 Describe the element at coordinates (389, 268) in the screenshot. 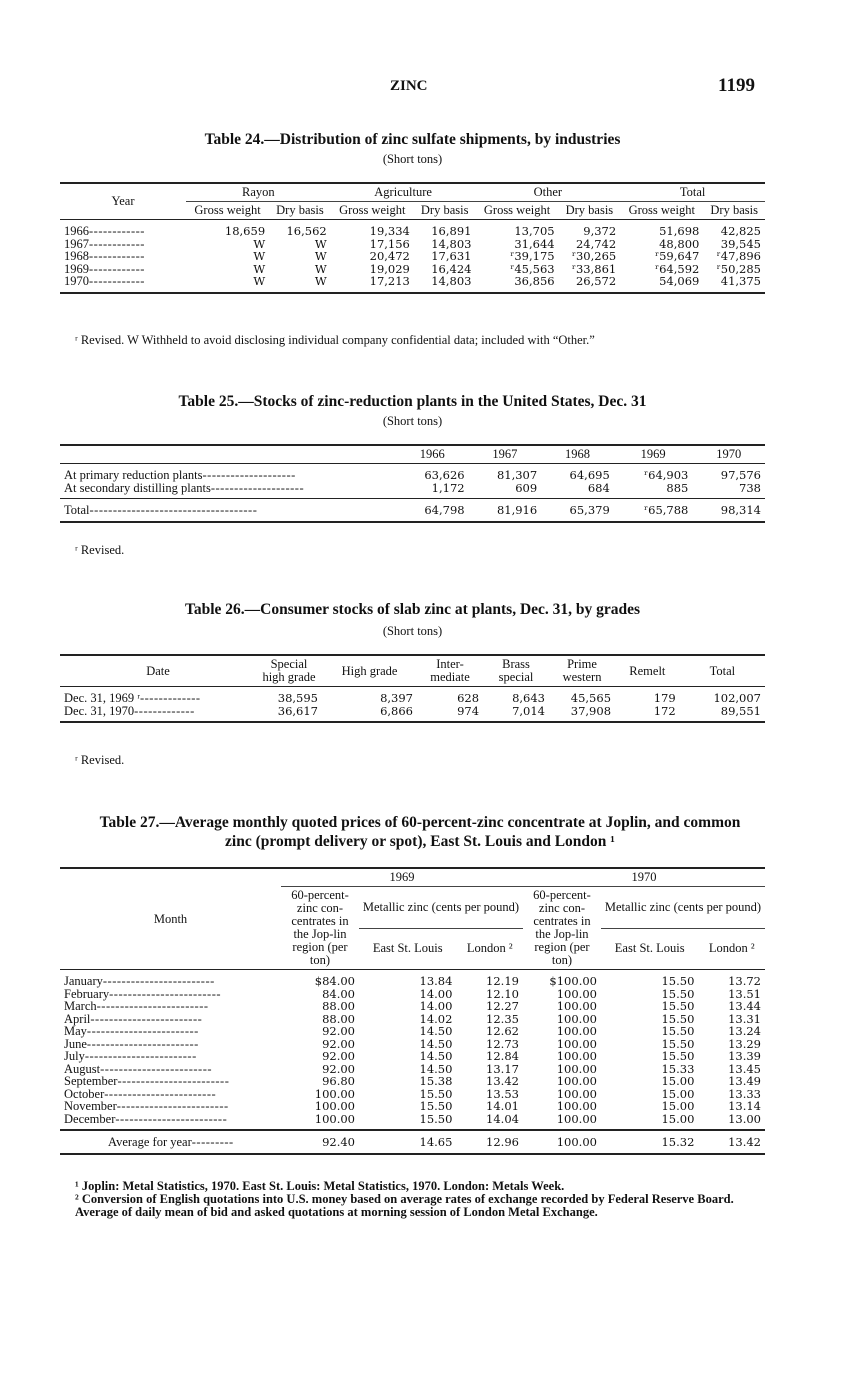

I see `table-cell: 19,029` at that location.